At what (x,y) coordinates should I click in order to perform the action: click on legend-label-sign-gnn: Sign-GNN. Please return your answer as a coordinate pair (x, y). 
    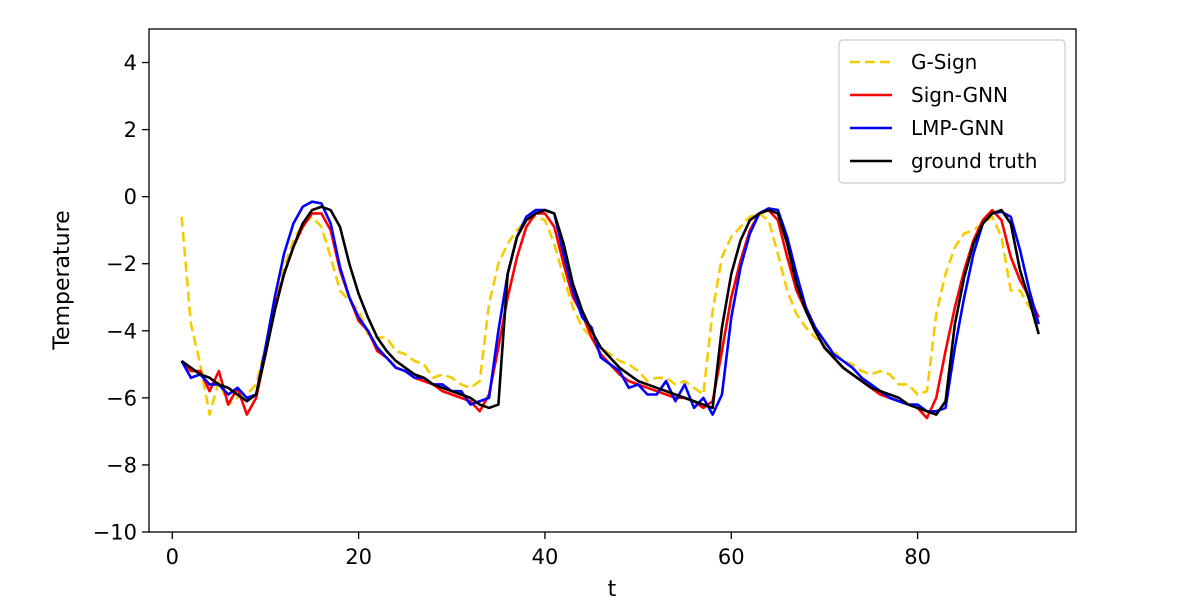
    Looking at the image, I should click on (959, 95).